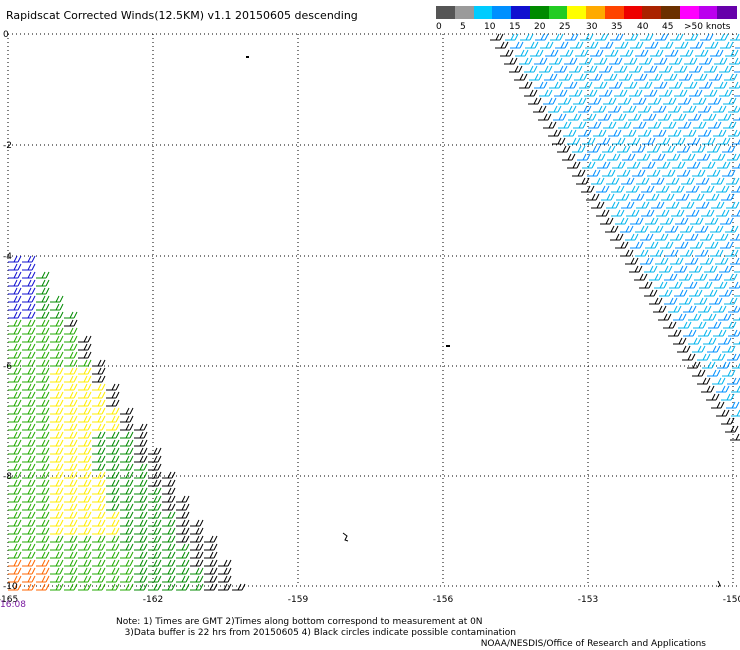 The height and width of the screenshot is (650, 740). I want to click on longitude-tick-labels: -165 -162 -159 -156 -153 -150, so click(370, 600).